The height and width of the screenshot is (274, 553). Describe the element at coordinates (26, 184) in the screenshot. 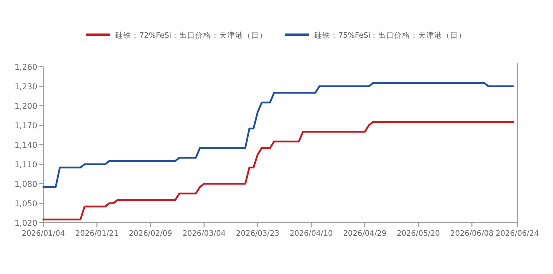

I see `y-tick-label: 1,080` at that location.